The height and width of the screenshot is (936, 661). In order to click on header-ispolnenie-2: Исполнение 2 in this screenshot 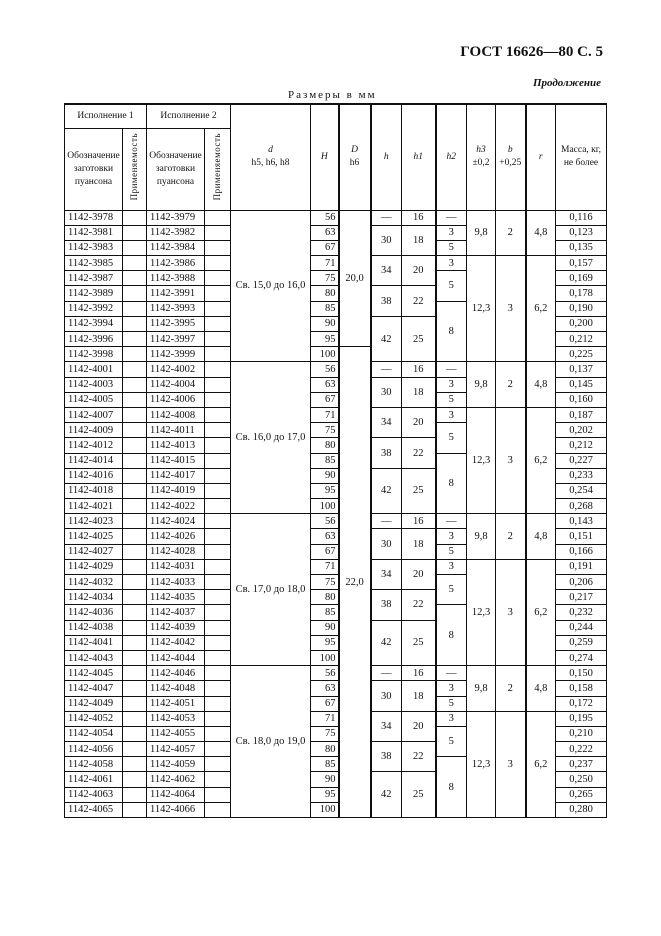, I will do `click(188, 116)`.